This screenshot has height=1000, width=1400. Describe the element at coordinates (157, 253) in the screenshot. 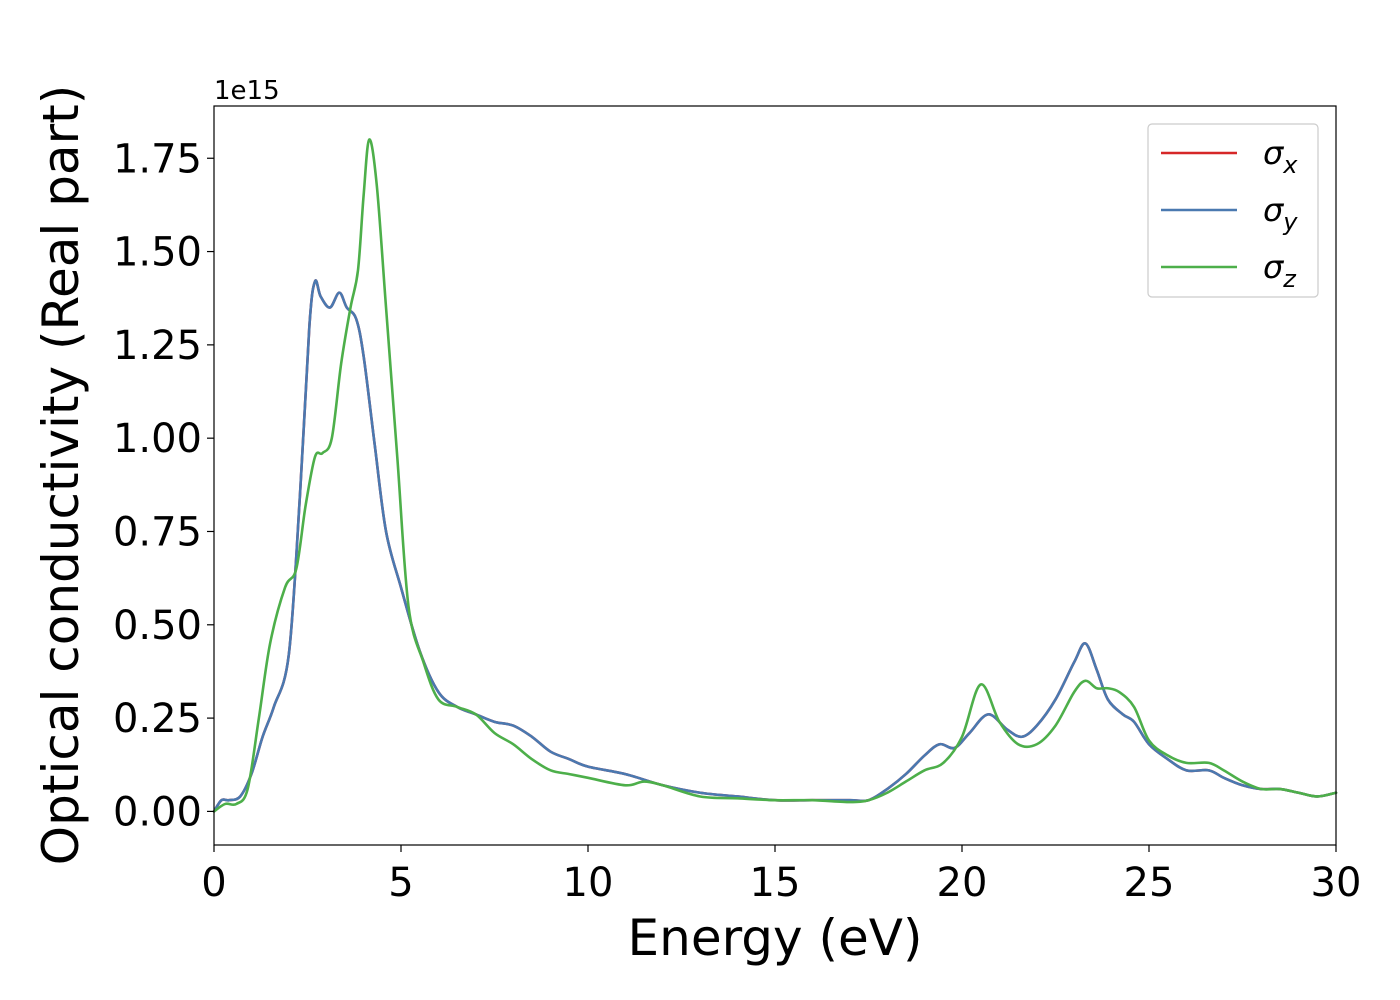

I see `y-tick-label: 1.50` at that location.